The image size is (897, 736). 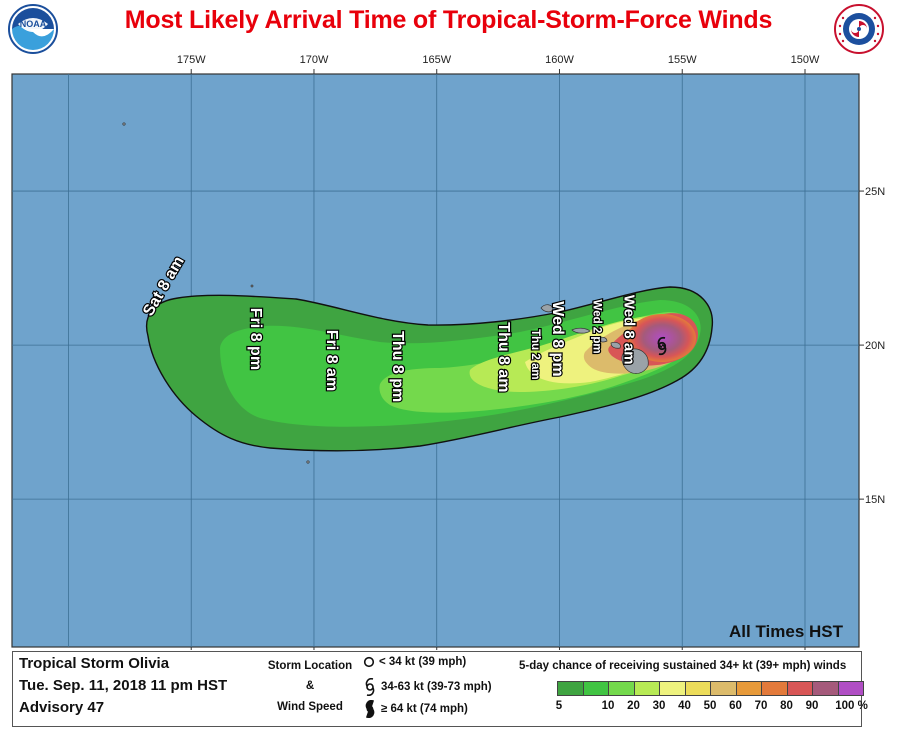 I want to click on noaa-logo: NOAA, so click(x=33, y=29).